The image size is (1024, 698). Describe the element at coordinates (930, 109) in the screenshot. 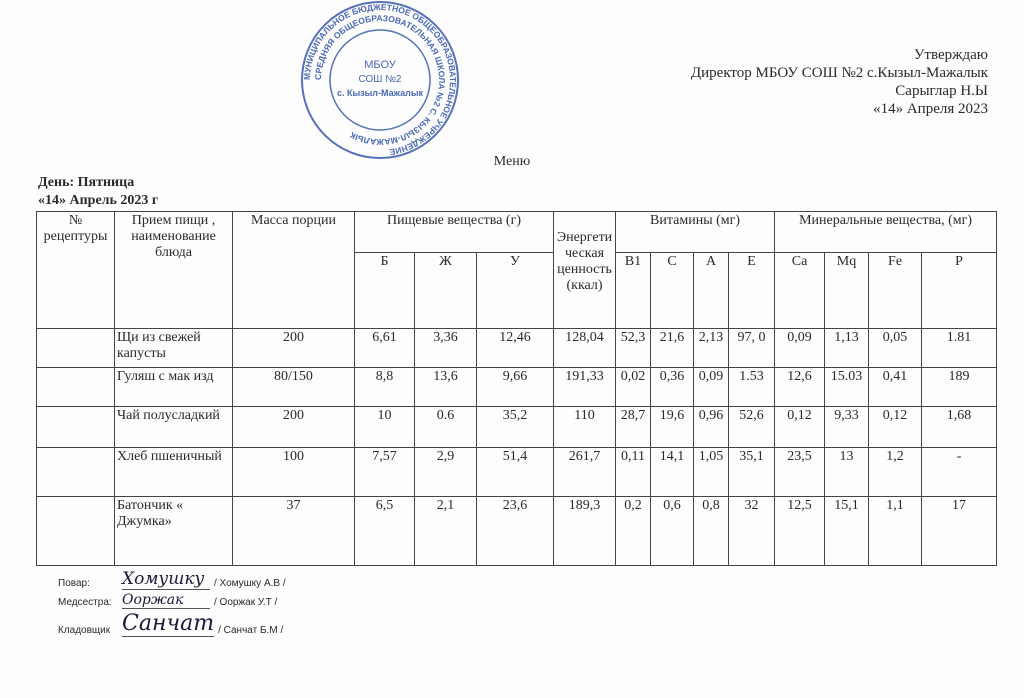

I see `approval-date: «14» Апреля 2023` at that location.